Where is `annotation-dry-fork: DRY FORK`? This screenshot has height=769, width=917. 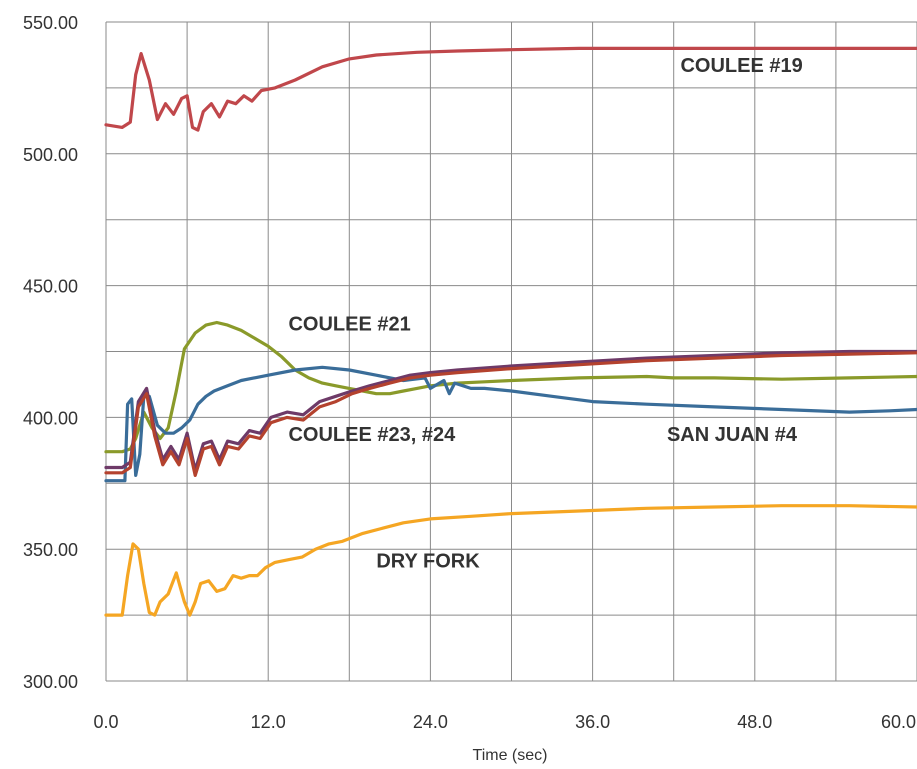
annotation-dry-fork: DRY FORK is located at coordinates (428, 562).